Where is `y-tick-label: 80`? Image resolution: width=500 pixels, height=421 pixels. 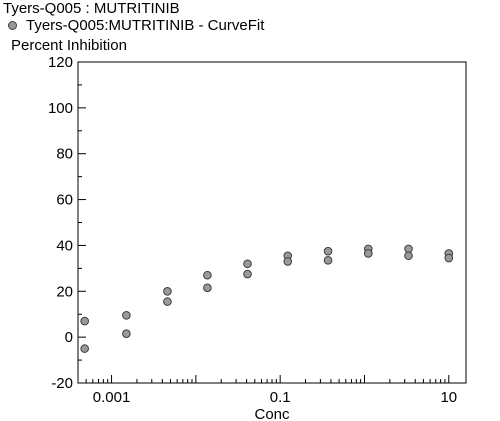 y-tick-label: 80 is located at coordinates (64, 154).